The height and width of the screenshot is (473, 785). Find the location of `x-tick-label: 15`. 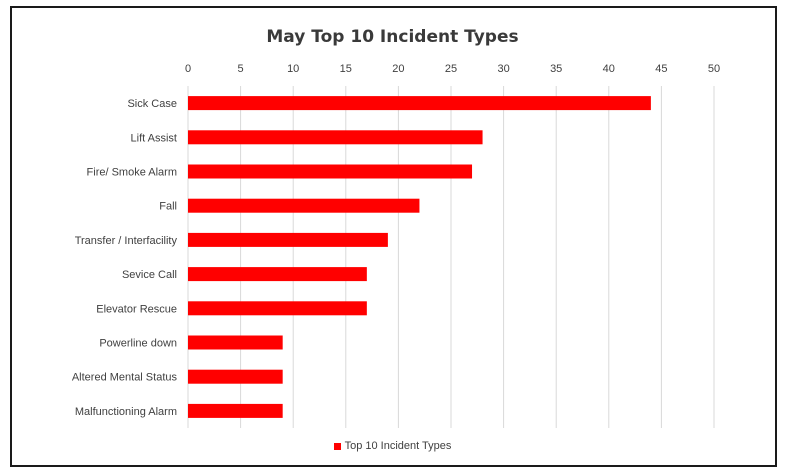

x-tick-label: 15 is located at coordinates (346, 69).